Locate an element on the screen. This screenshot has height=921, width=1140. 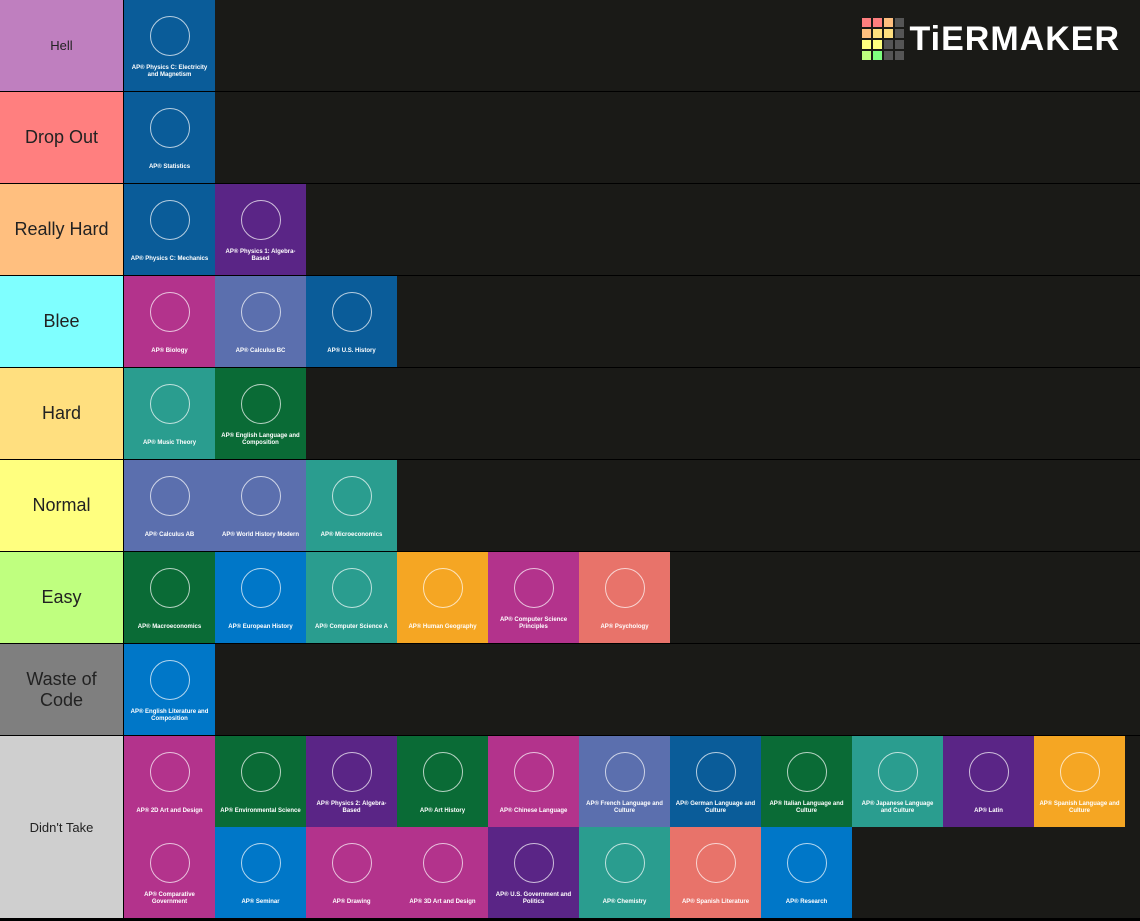
item-label: AP® U.S. Government and Politics is located at coordinates (533, 898).